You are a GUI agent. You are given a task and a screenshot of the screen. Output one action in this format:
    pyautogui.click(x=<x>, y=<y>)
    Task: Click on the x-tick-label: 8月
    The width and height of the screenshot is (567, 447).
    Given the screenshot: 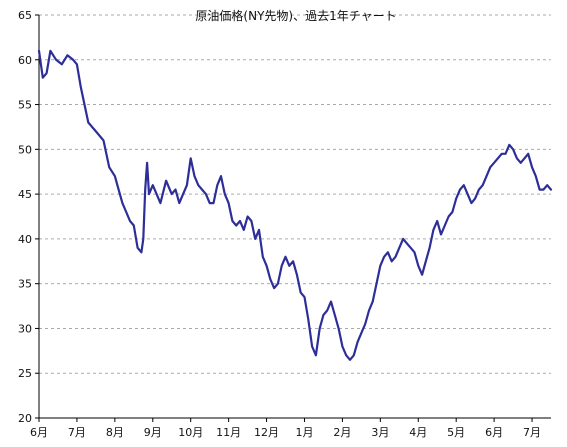 What is the action you would take?
    pyautogui.click(x=115, y=432)
    